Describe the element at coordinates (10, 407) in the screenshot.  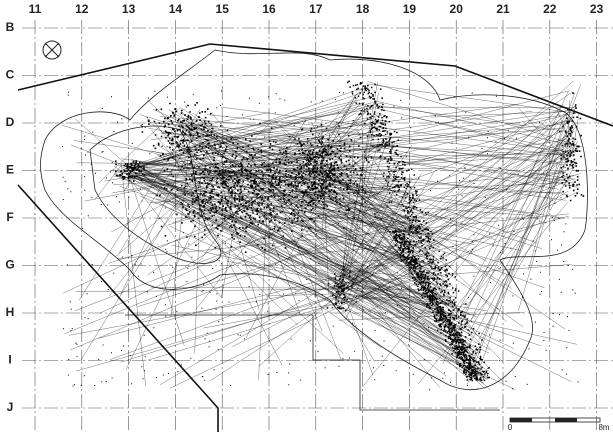
I see `row-label: J` at that location.